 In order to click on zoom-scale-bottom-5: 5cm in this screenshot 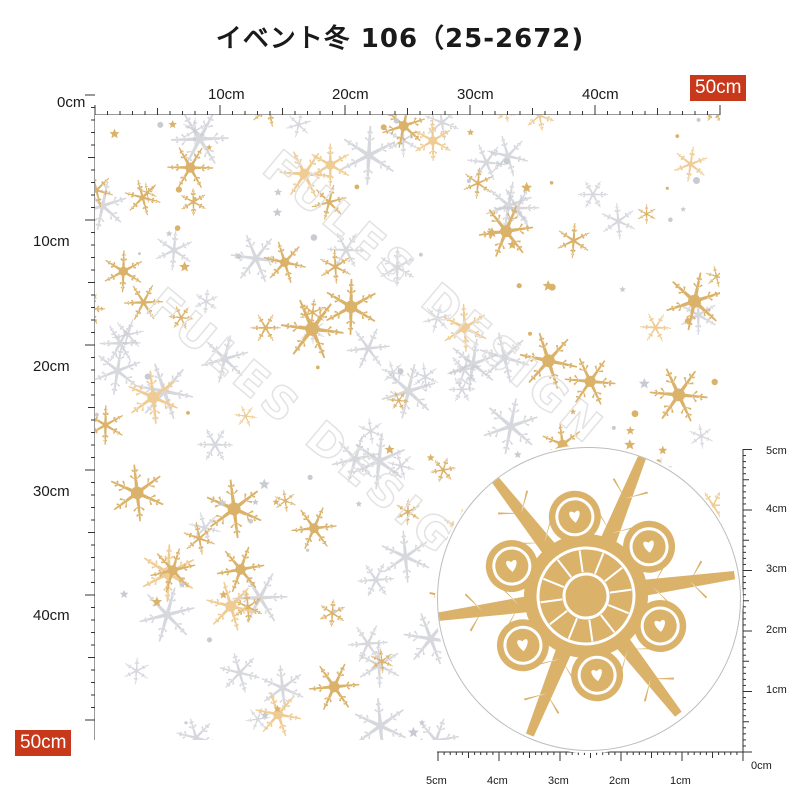, I will do `click(436, 781)`.